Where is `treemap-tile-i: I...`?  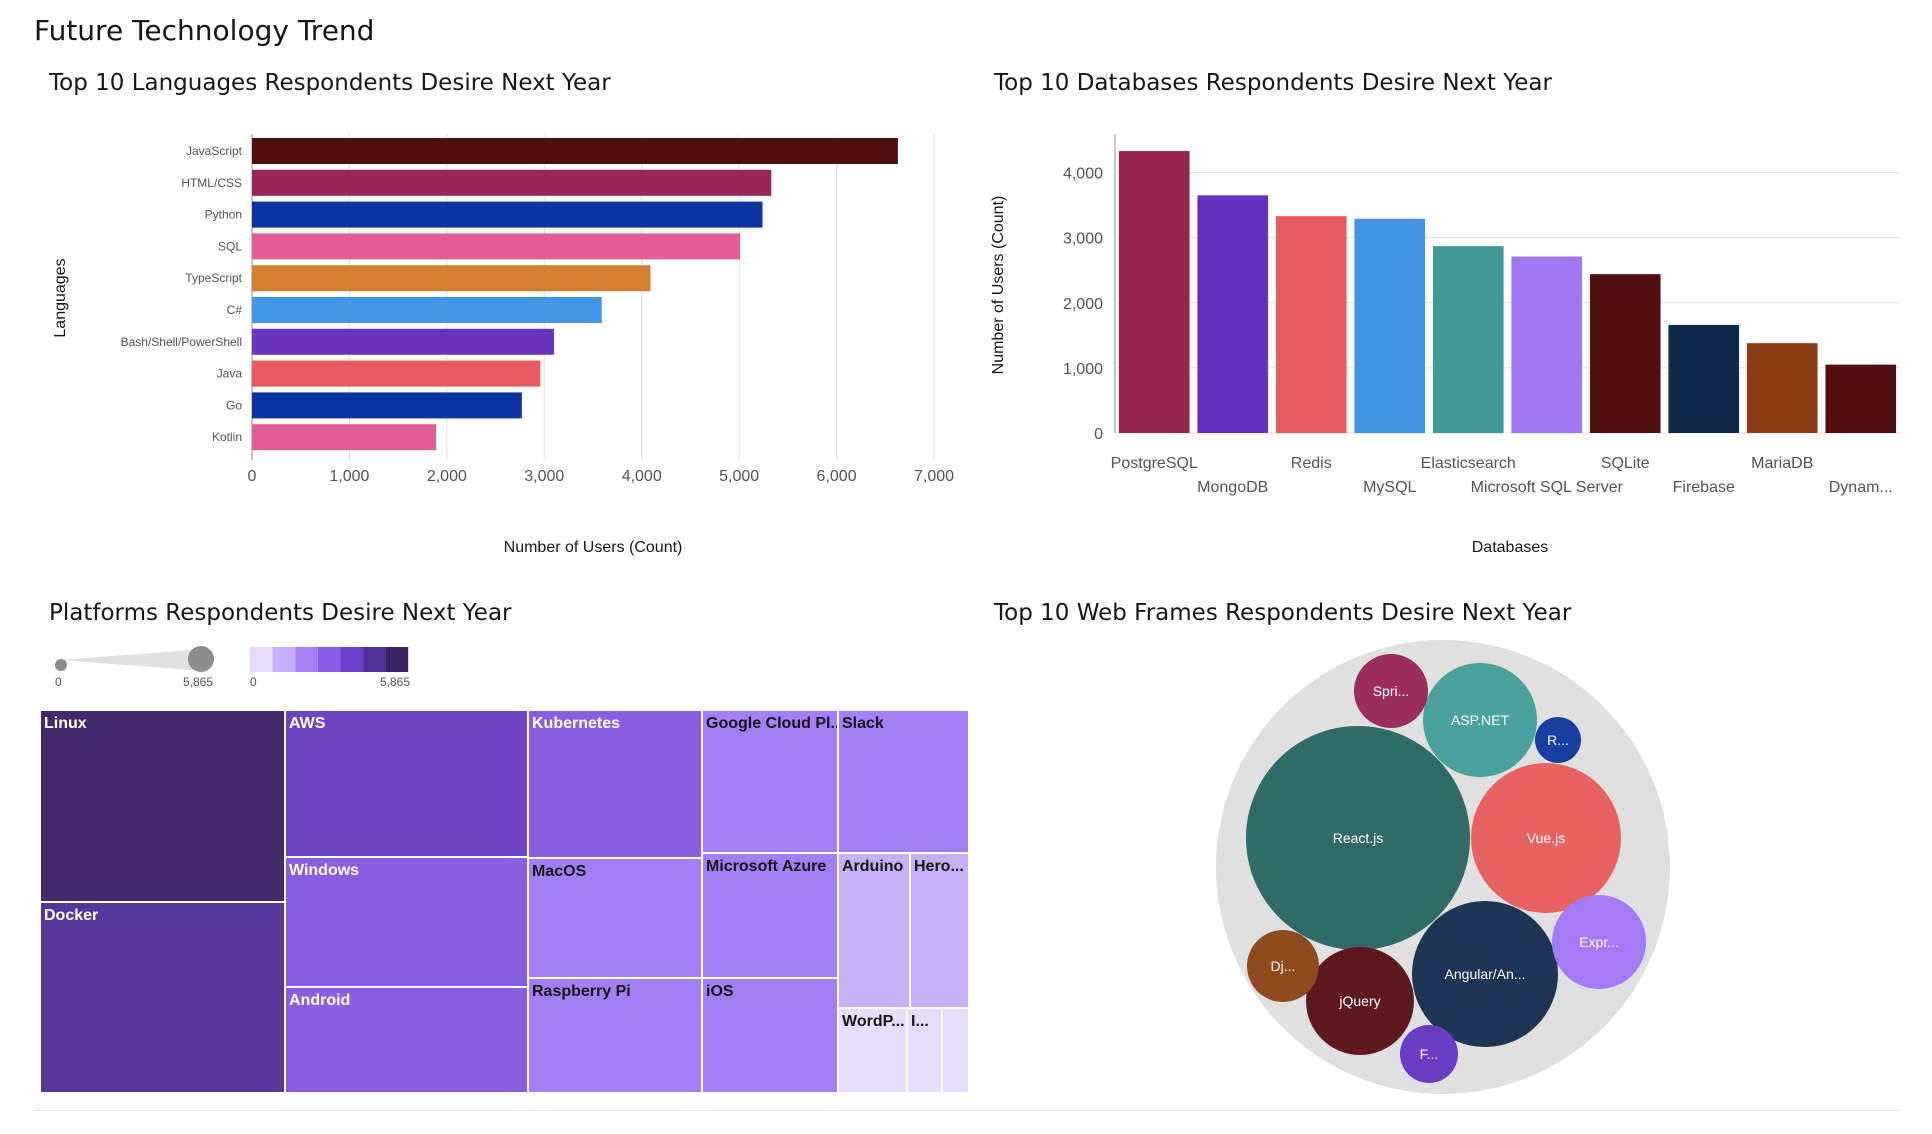 treemap-tile-i: I... is located at coordinates (924, 1050).